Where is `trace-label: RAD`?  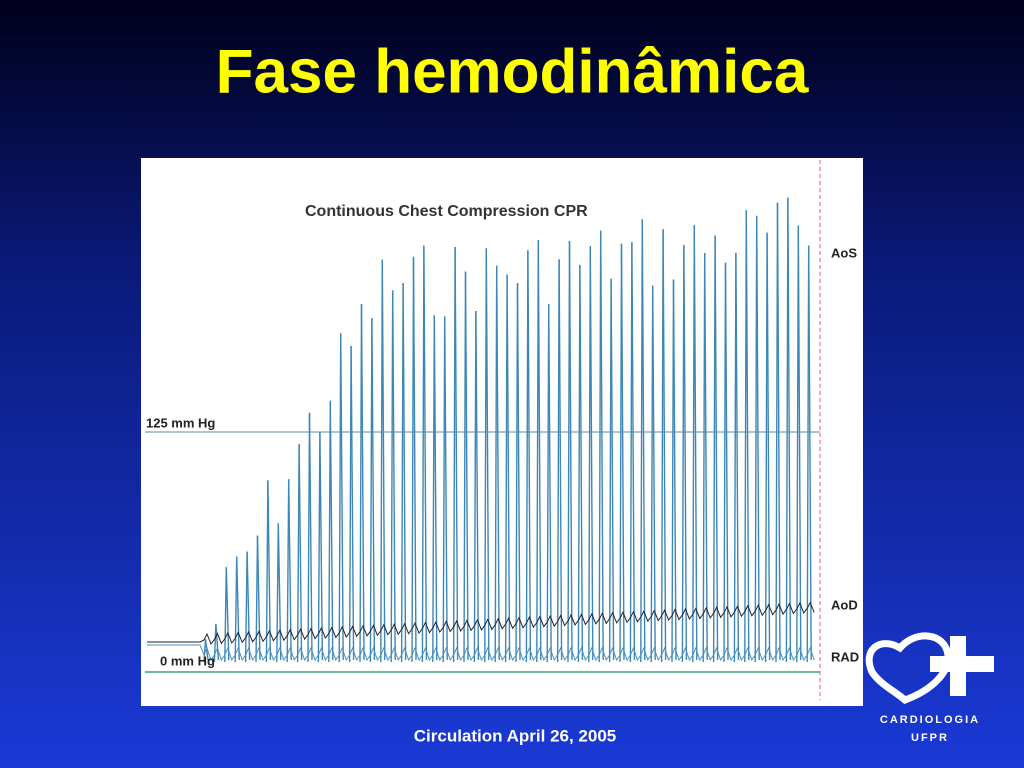
trace-label: RAD is located at coordinates (845, 656).